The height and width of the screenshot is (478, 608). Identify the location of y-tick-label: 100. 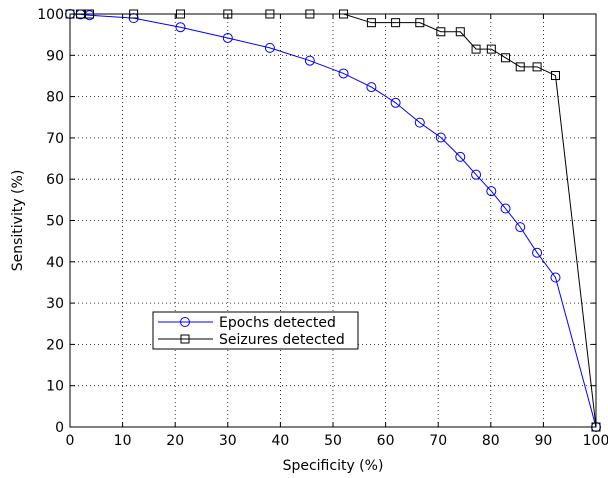
(50, 15).